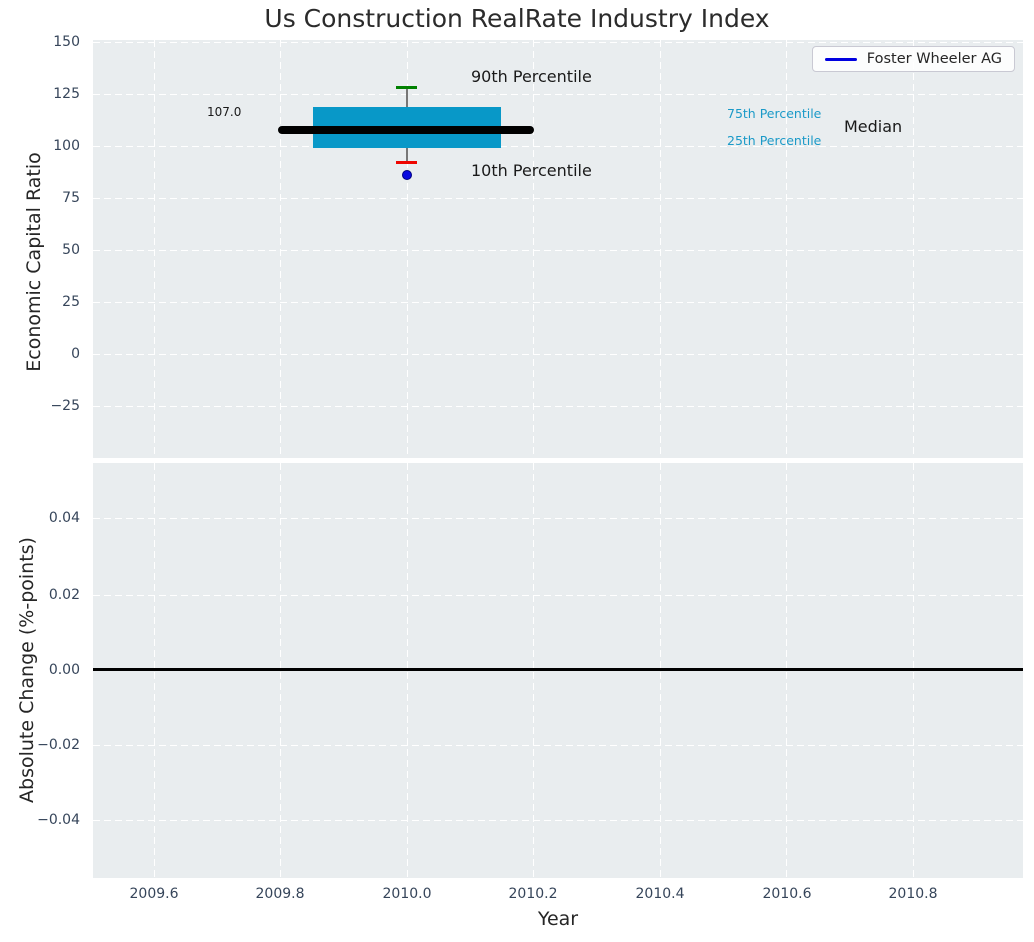 The width and height of the screenshot is (1034, 942). I want to click on bottom-y-axis-label: Absolute Change (%-points), so click(27, 670).